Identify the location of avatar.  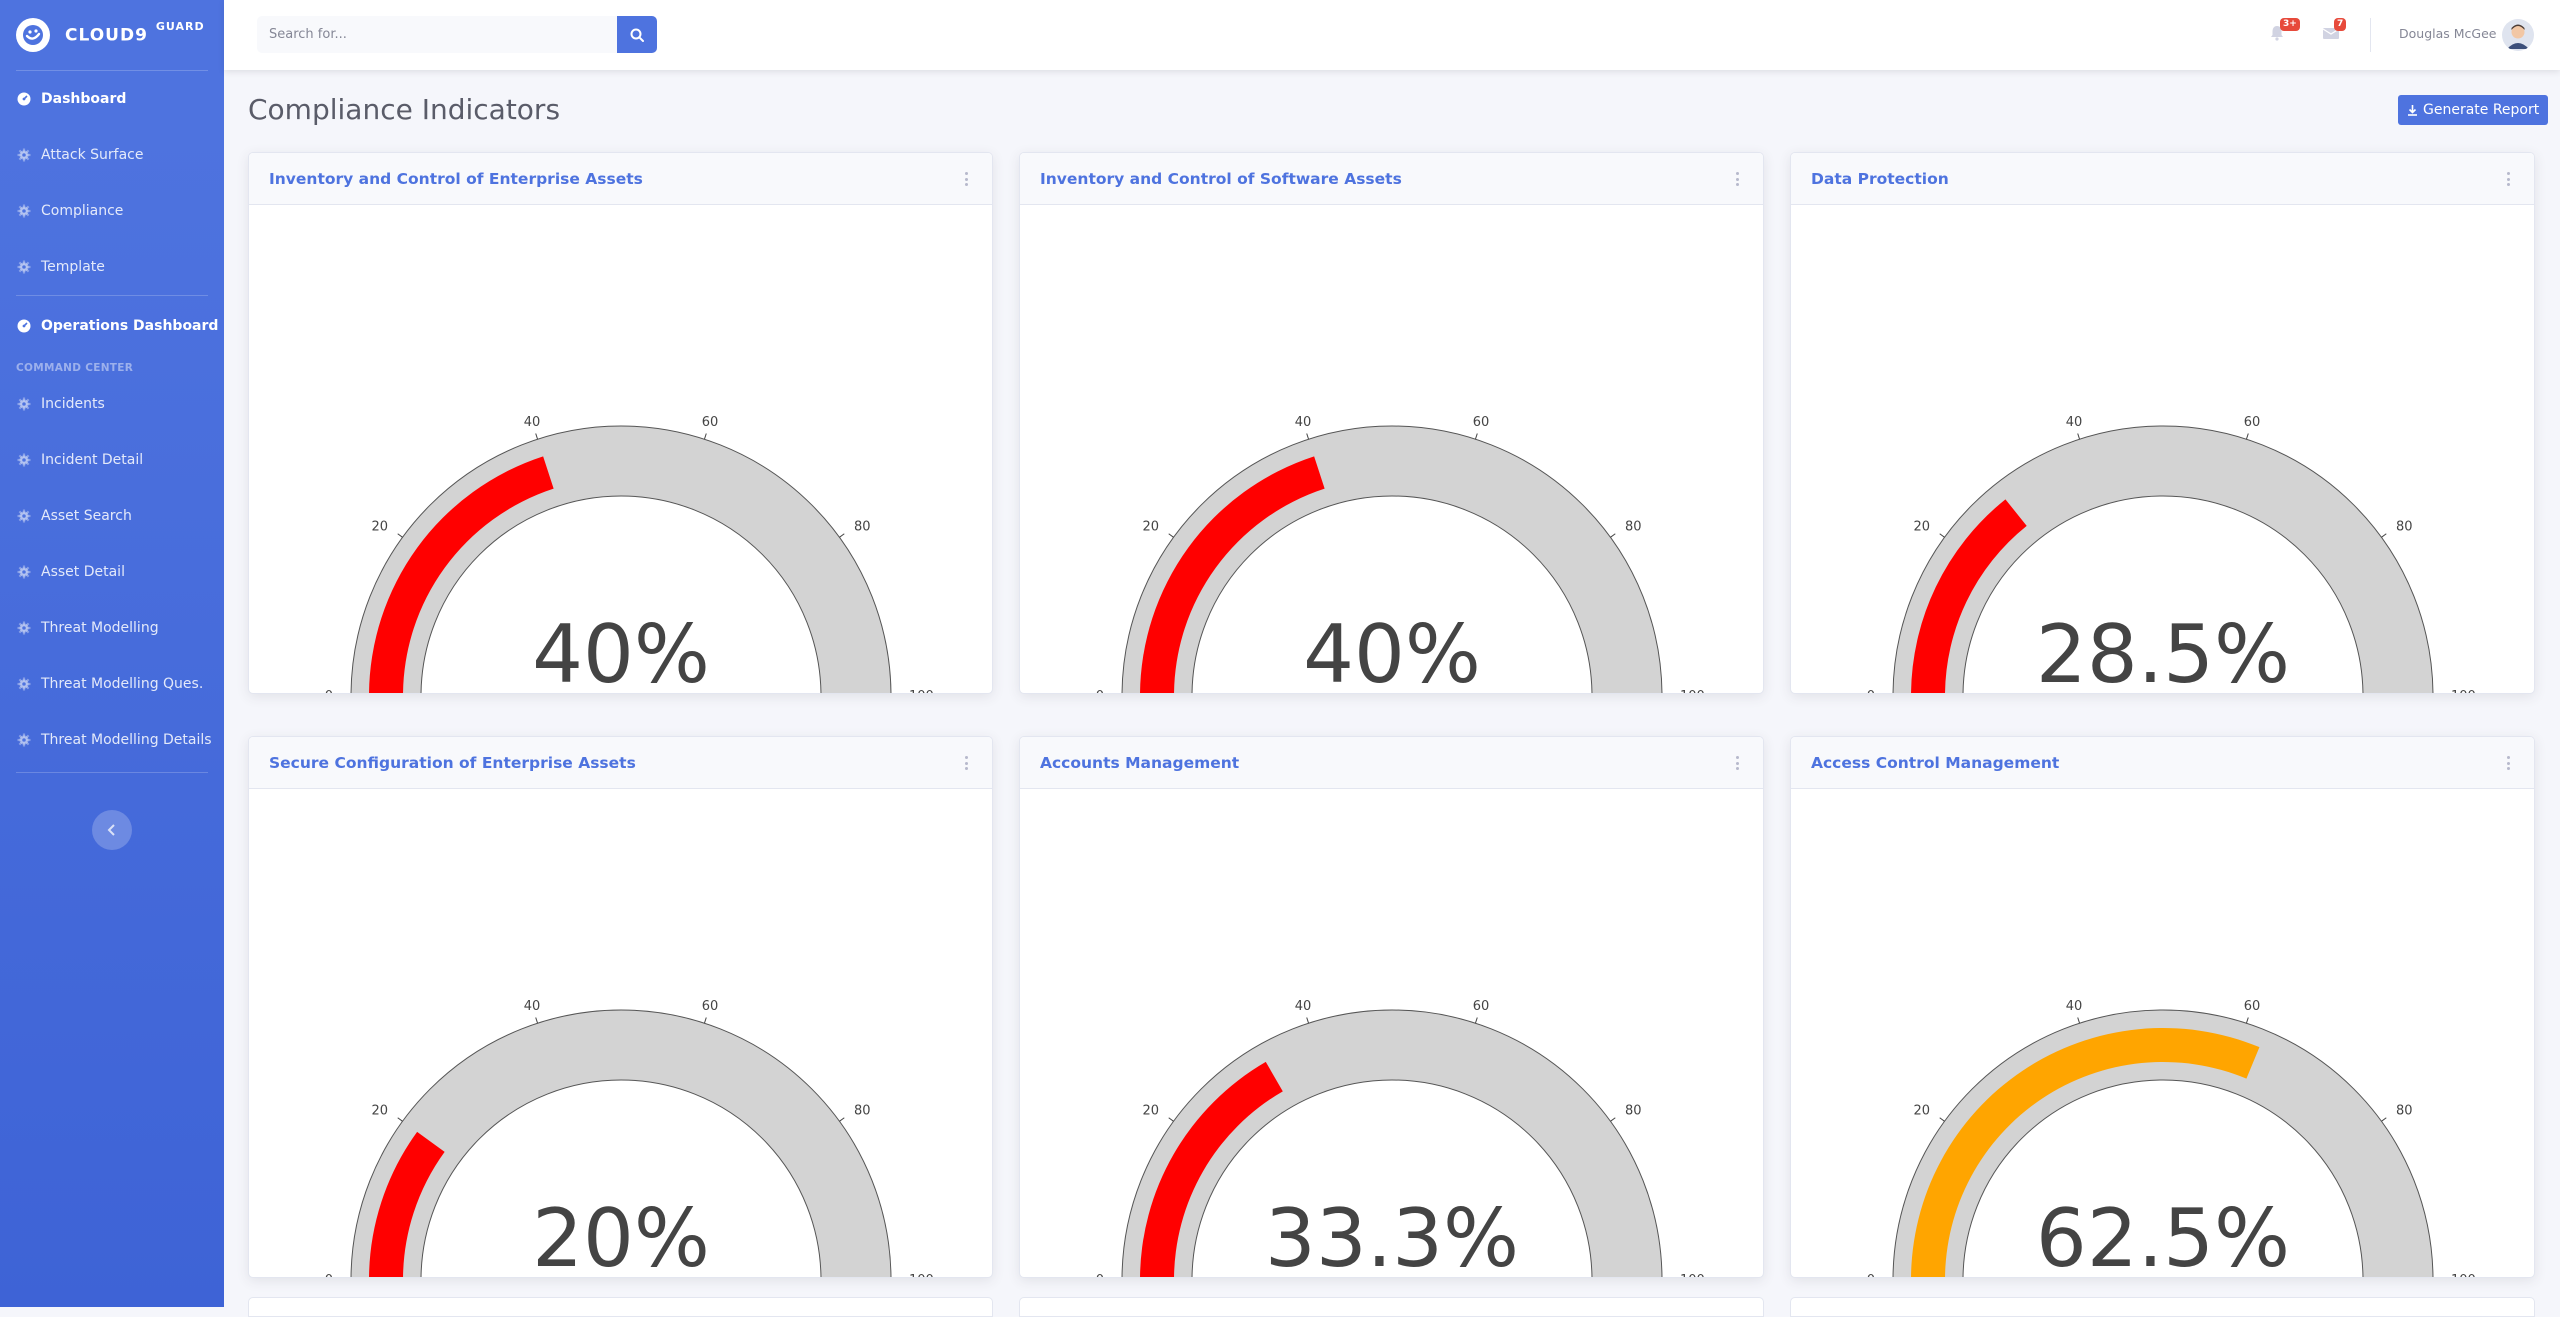
(2518, 35).